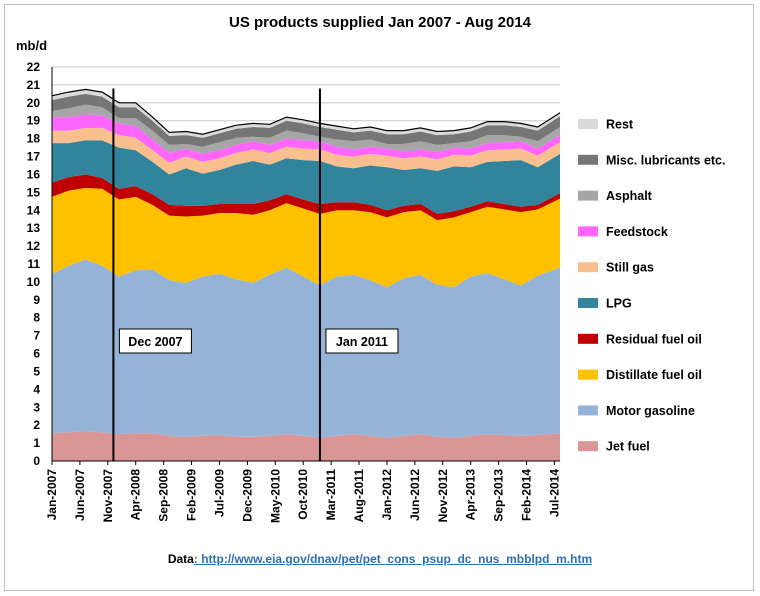 Image resolution: width=760 pixels, height=596 pixels. What do you see at coordinates (527, 495) in the screenshot?
I see `x-tick-label: Feb-2014` at bounding box center [527, 495].